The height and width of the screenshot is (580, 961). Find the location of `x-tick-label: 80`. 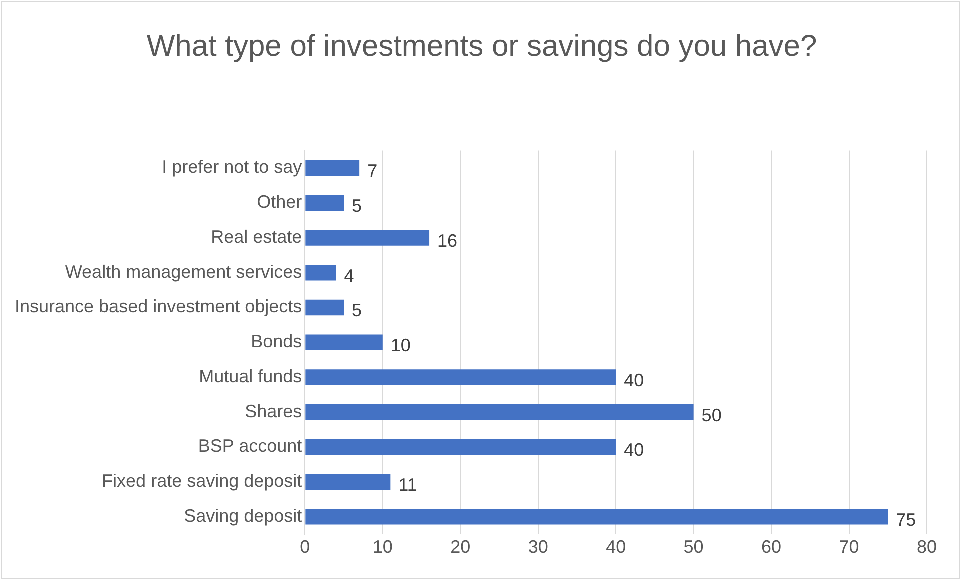

x-tick-label: 80 is located at coordinates (927, 547).